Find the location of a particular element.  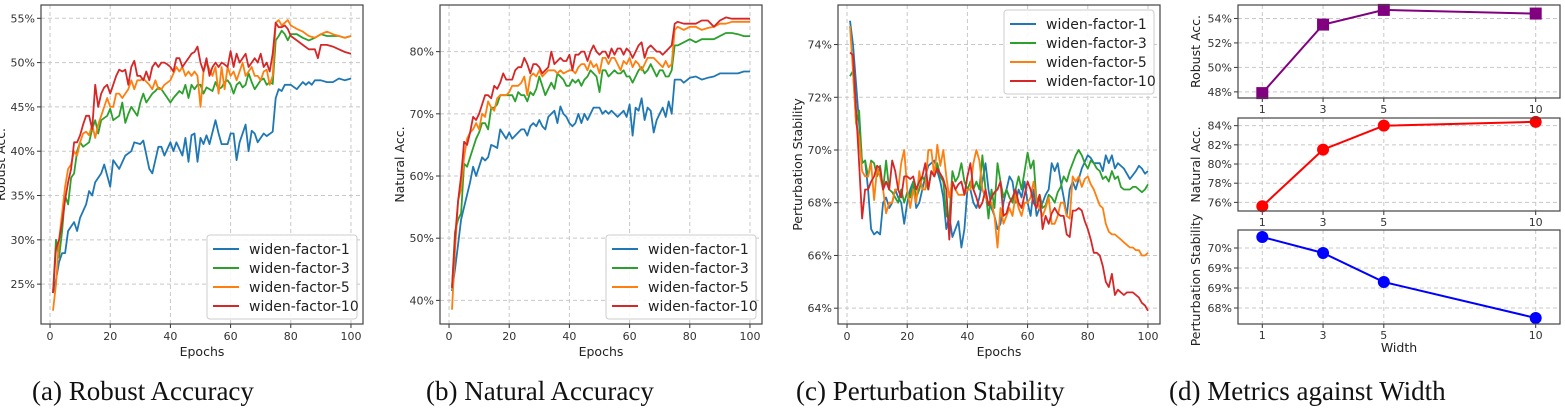

series-line-stability is located at coordinates (1399, 277).